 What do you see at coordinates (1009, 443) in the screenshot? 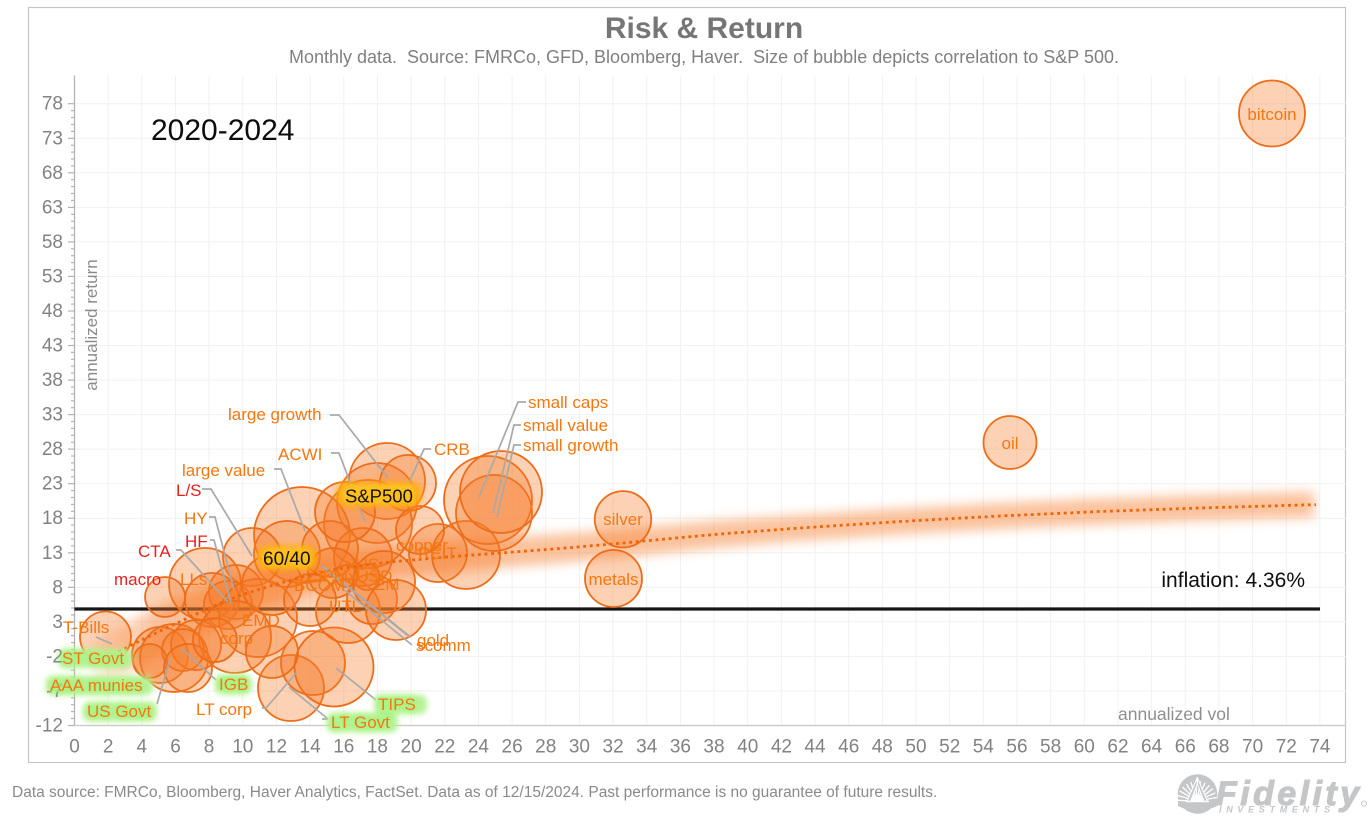
I see `svg-text: oil` at bounding box center [1009, 443].